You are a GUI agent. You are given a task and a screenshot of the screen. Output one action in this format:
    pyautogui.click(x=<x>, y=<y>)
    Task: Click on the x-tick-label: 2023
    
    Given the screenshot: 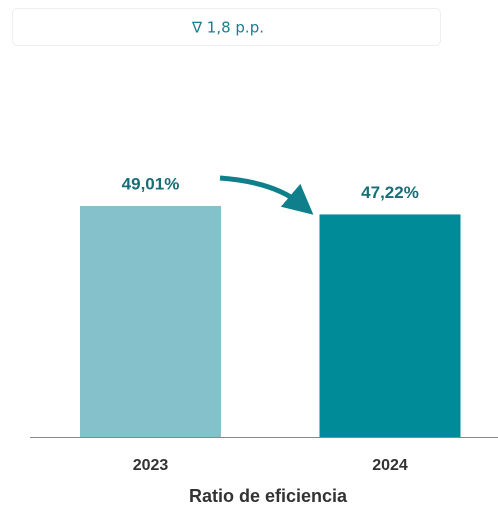 What is the action you would take?
    pyautogui.click(x=151, y=465)
    